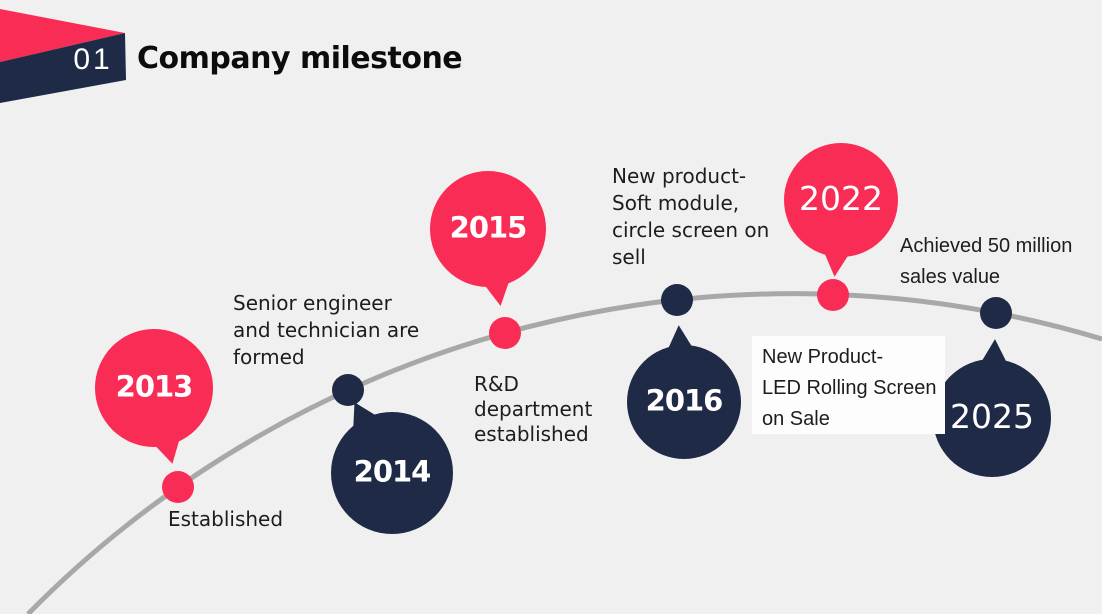  What do you see at coordinates (849, 388) in the screenshot?
I see `milestone-description-2022: New Product- LED Rolling Screen on Sale` at bounding box center [849, 388].